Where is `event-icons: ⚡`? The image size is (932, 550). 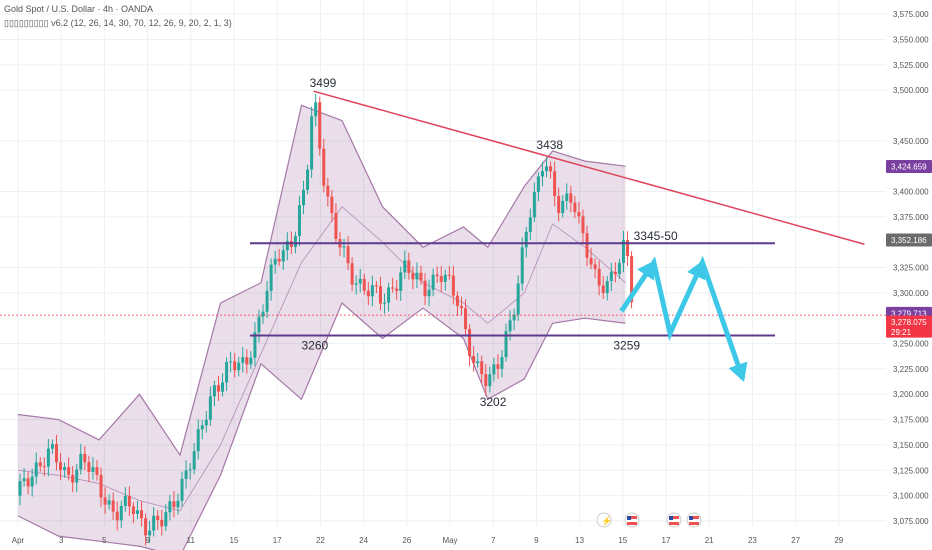 event-icons: ⚡ is located at coordinates (649, 520).